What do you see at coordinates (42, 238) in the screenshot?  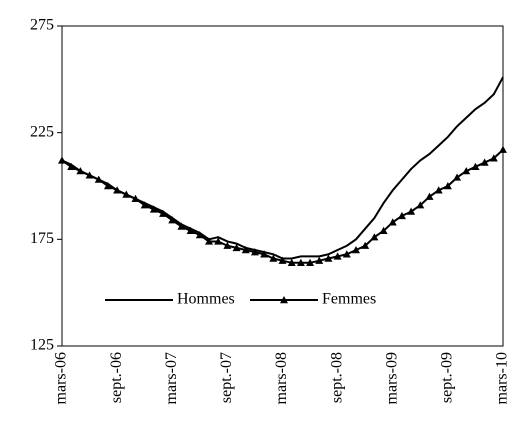 I see `y-tick-label: 175` at bounding box center [42, 238].